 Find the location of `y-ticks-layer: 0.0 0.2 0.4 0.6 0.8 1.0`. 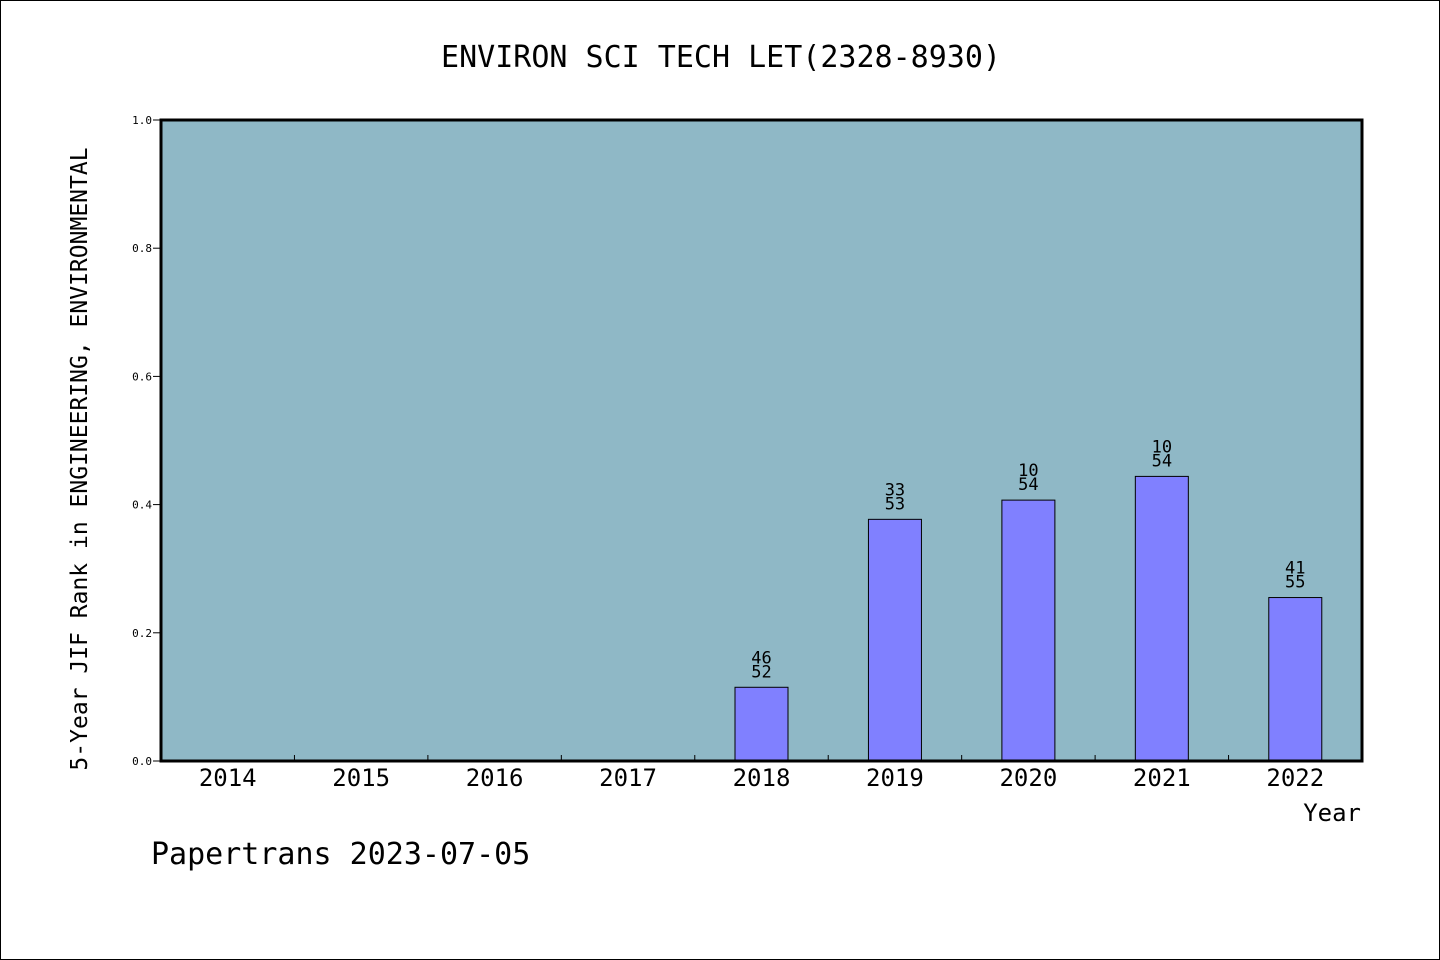

y-ticks-layer: 0.0 0.2 0.4 0.6 0.8 1.0 is located at coordinates (146, 441).